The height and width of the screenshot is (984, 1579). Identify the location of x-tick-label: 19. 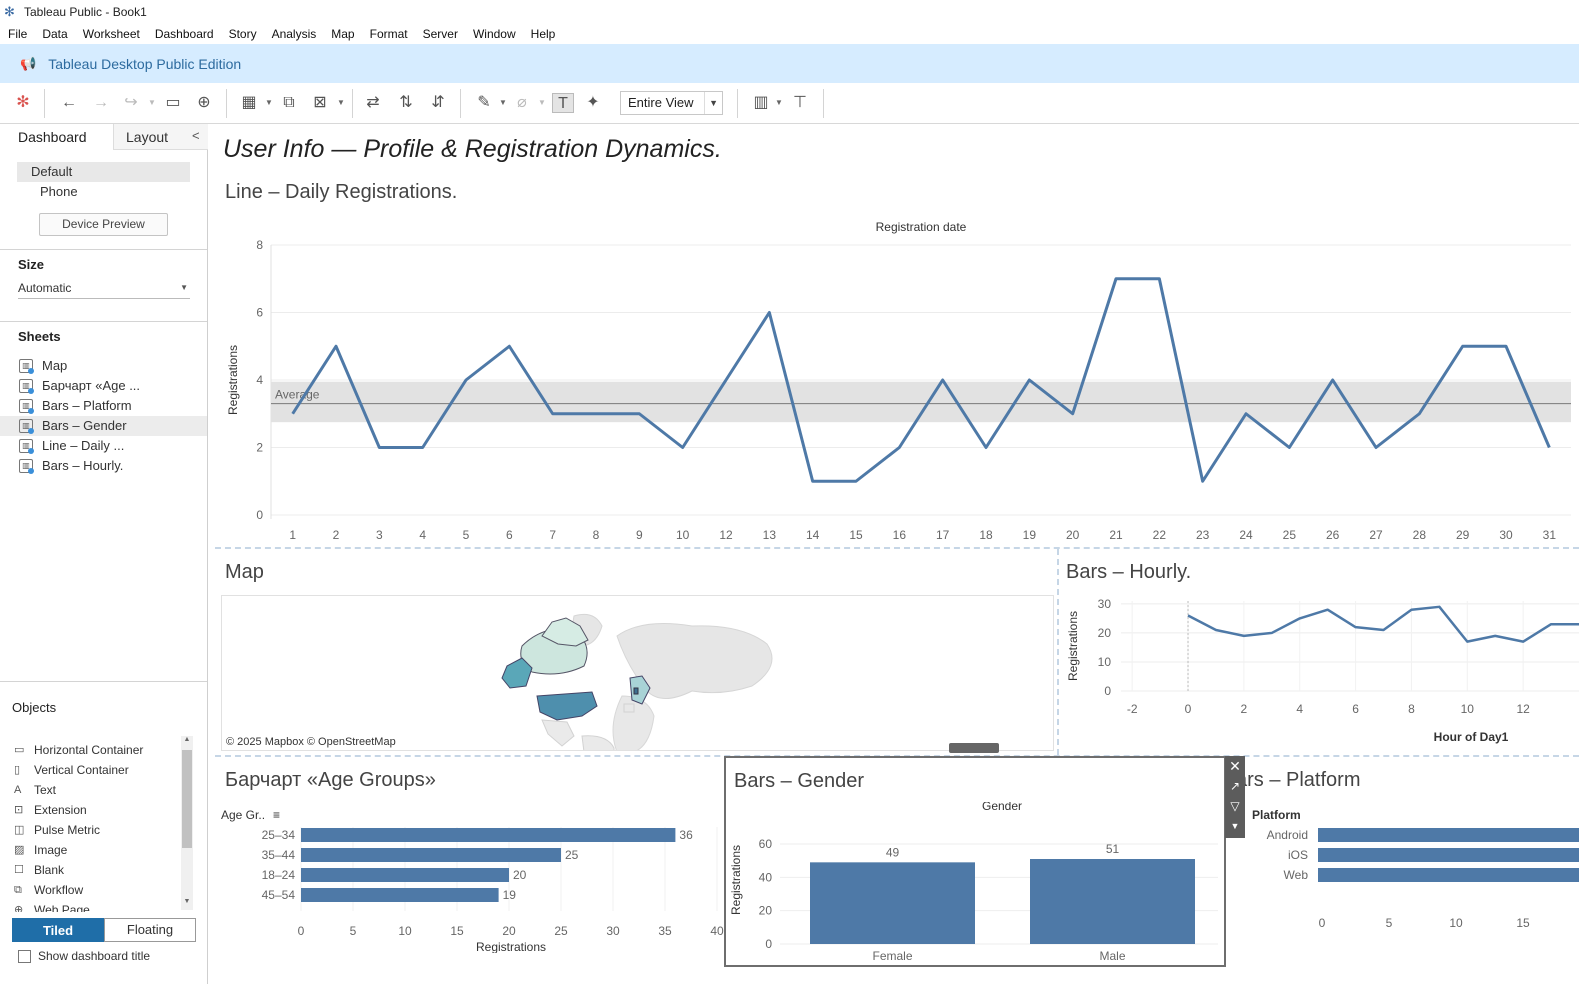
(1030, 535).